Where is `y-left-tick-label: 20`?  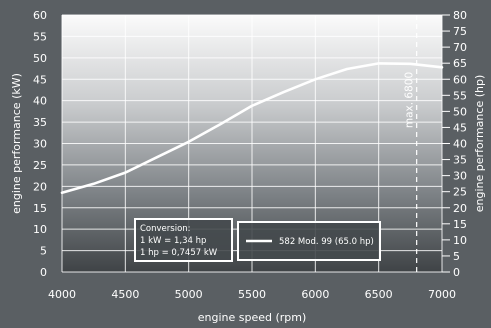 y-left-tick-label: 20 is located at coordinates (40, 186).